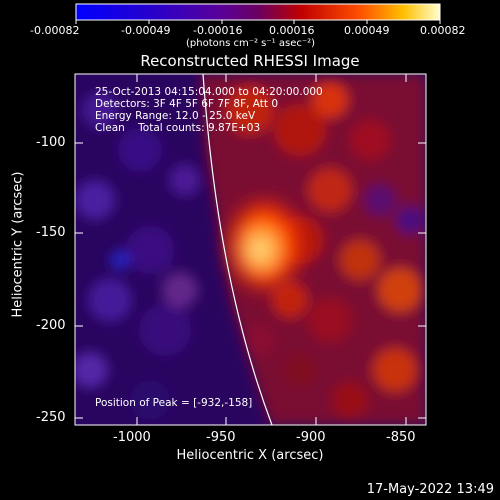  Describe the element at coordinates (258, 22) in the screenshot. I see `colorbar-ticks` at that location.